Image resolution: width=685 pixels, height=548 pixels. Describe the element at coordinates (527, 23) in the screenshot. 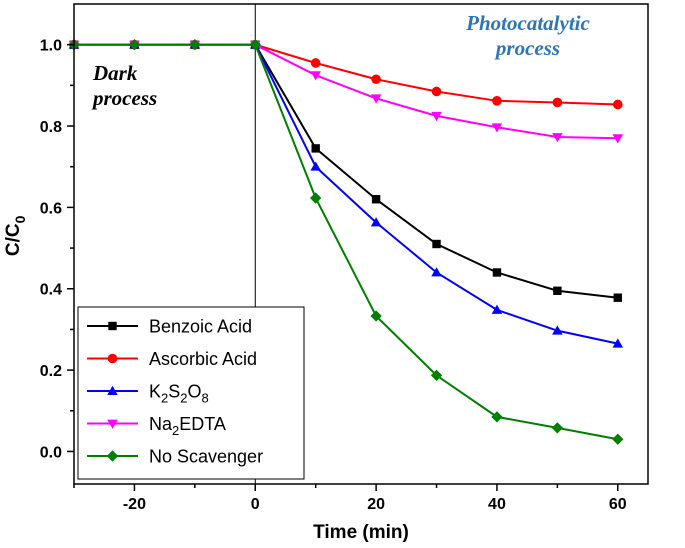

I see `annotation-text: Photocatalytic` at that location.